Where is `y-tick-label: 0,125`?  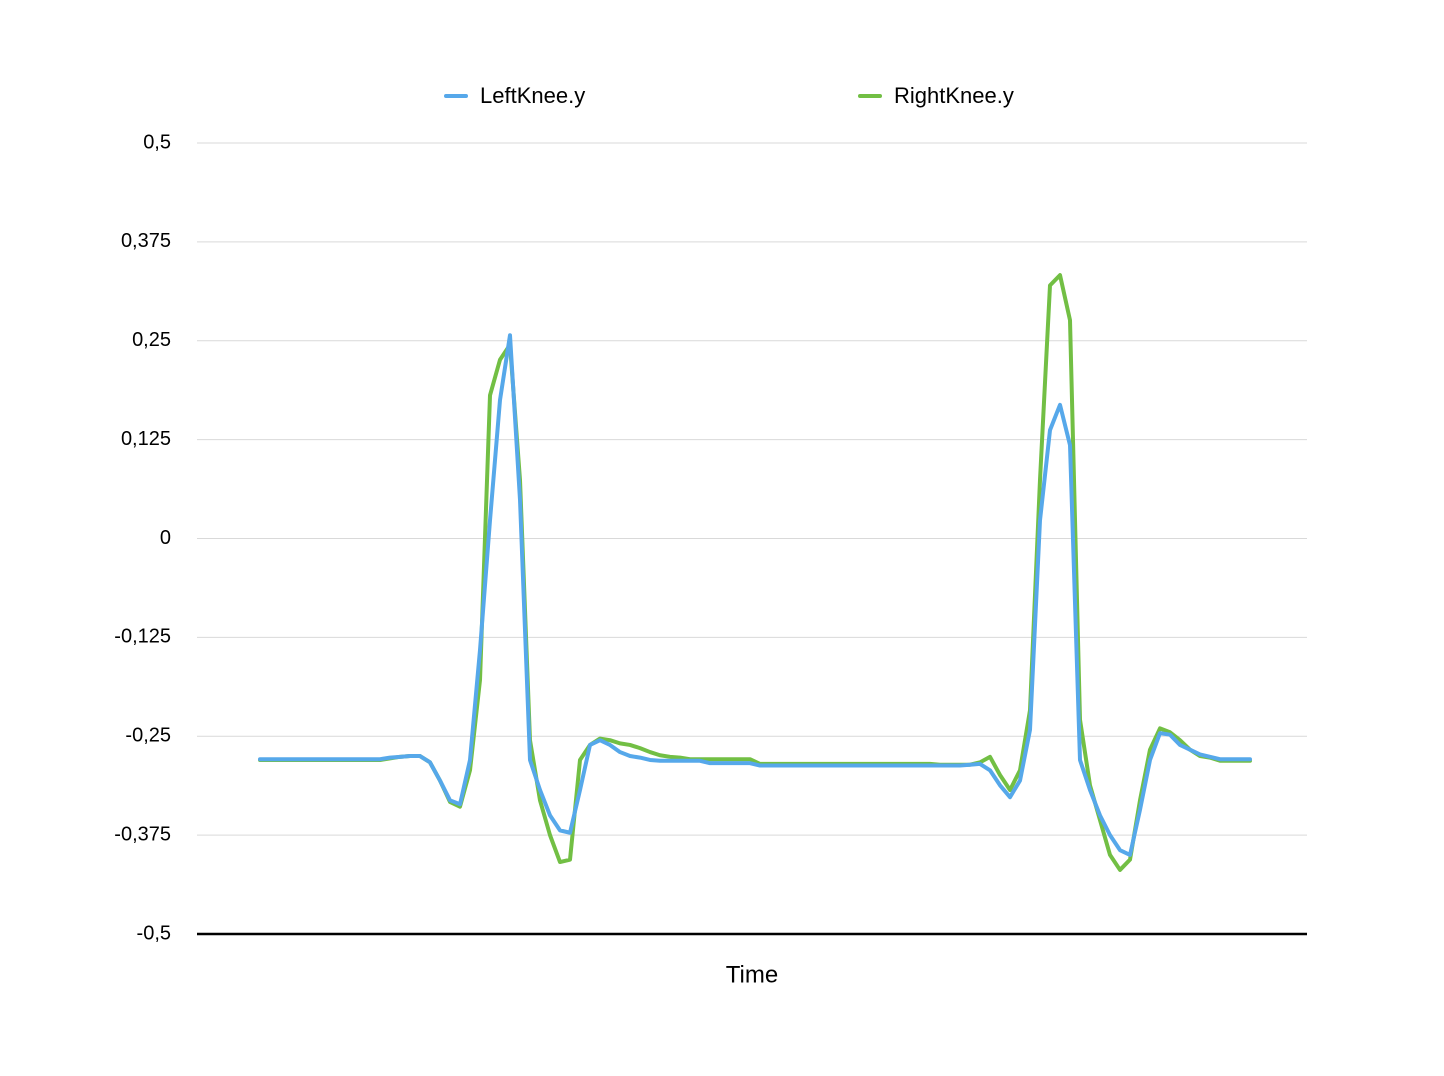
y-tick-label: 0,125 is located at coordinates (146, 439).